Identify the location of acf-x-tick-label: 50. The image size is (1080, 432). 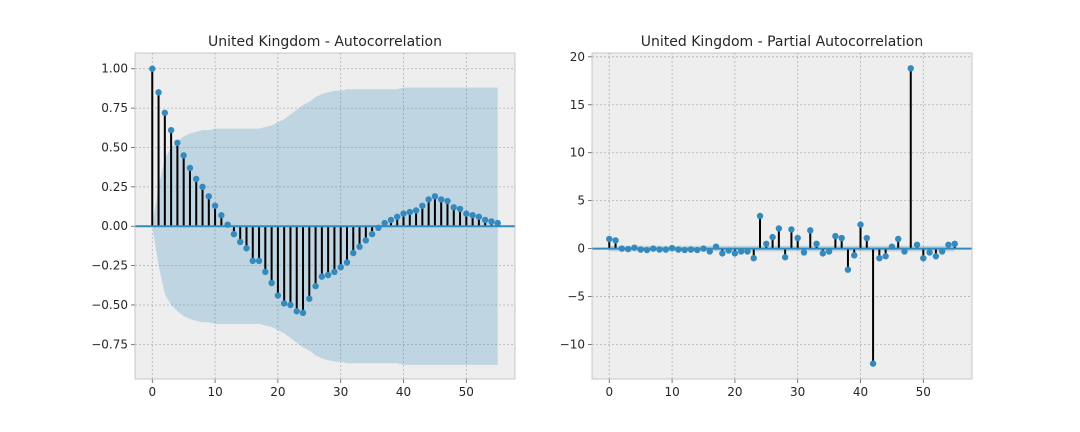
(466, 392).